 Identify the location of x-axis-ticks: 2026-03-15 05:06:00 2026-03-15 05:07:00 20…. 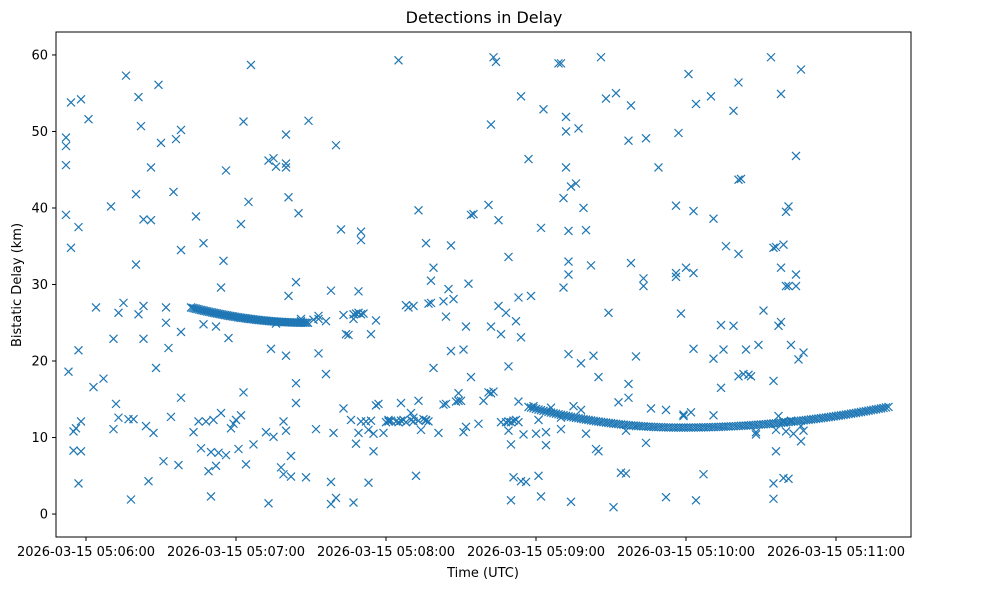
(461, 548).